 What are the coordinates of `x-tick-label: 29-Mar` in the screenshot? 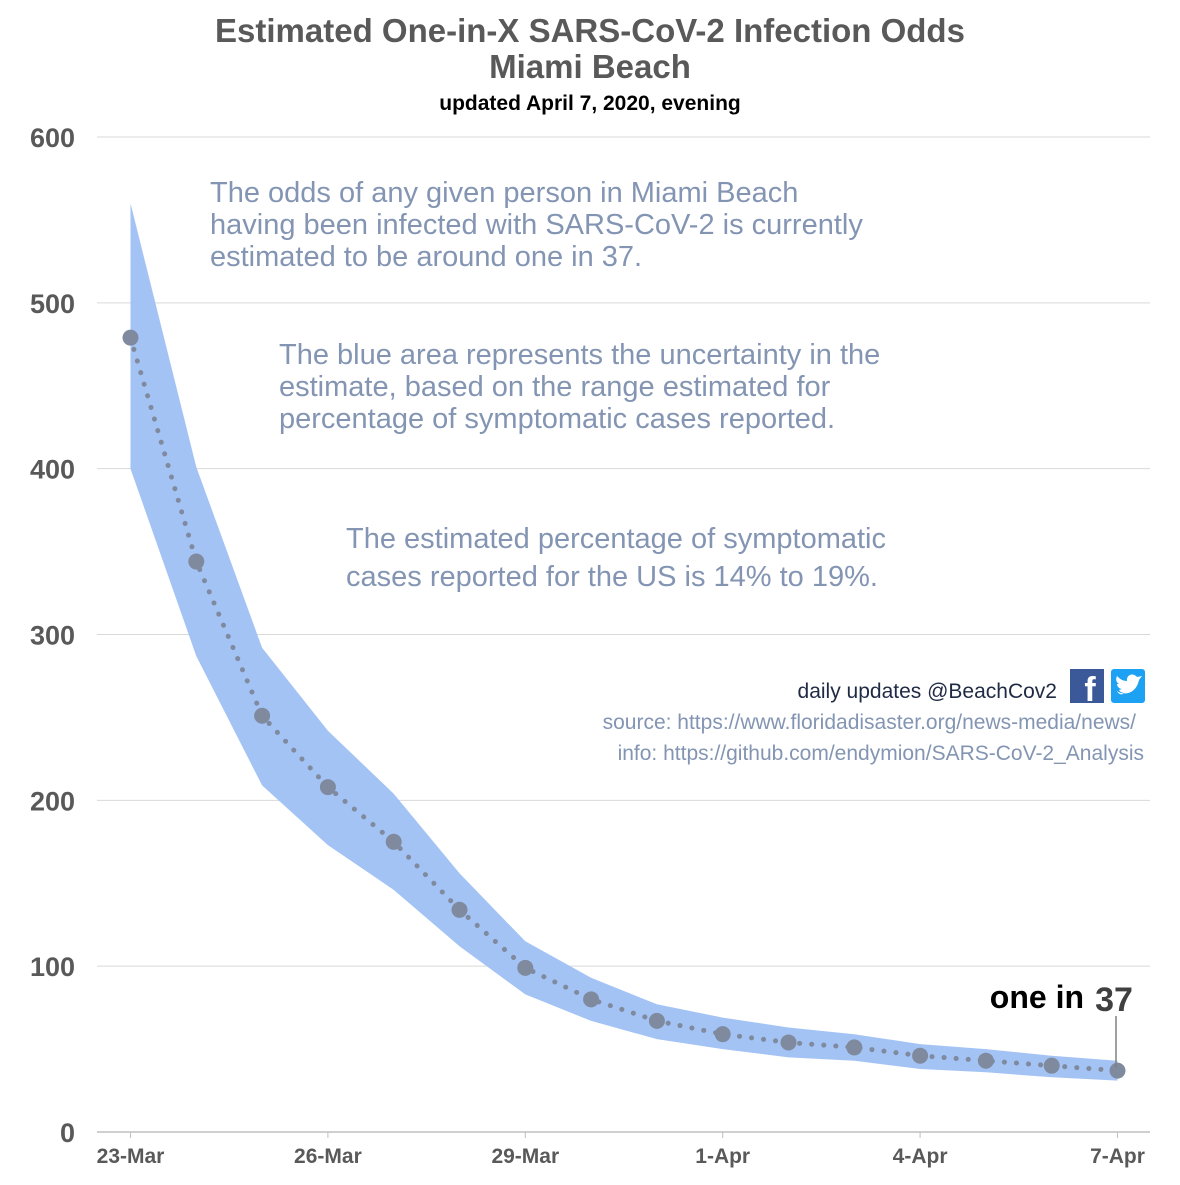 It's located at (525, 1156).